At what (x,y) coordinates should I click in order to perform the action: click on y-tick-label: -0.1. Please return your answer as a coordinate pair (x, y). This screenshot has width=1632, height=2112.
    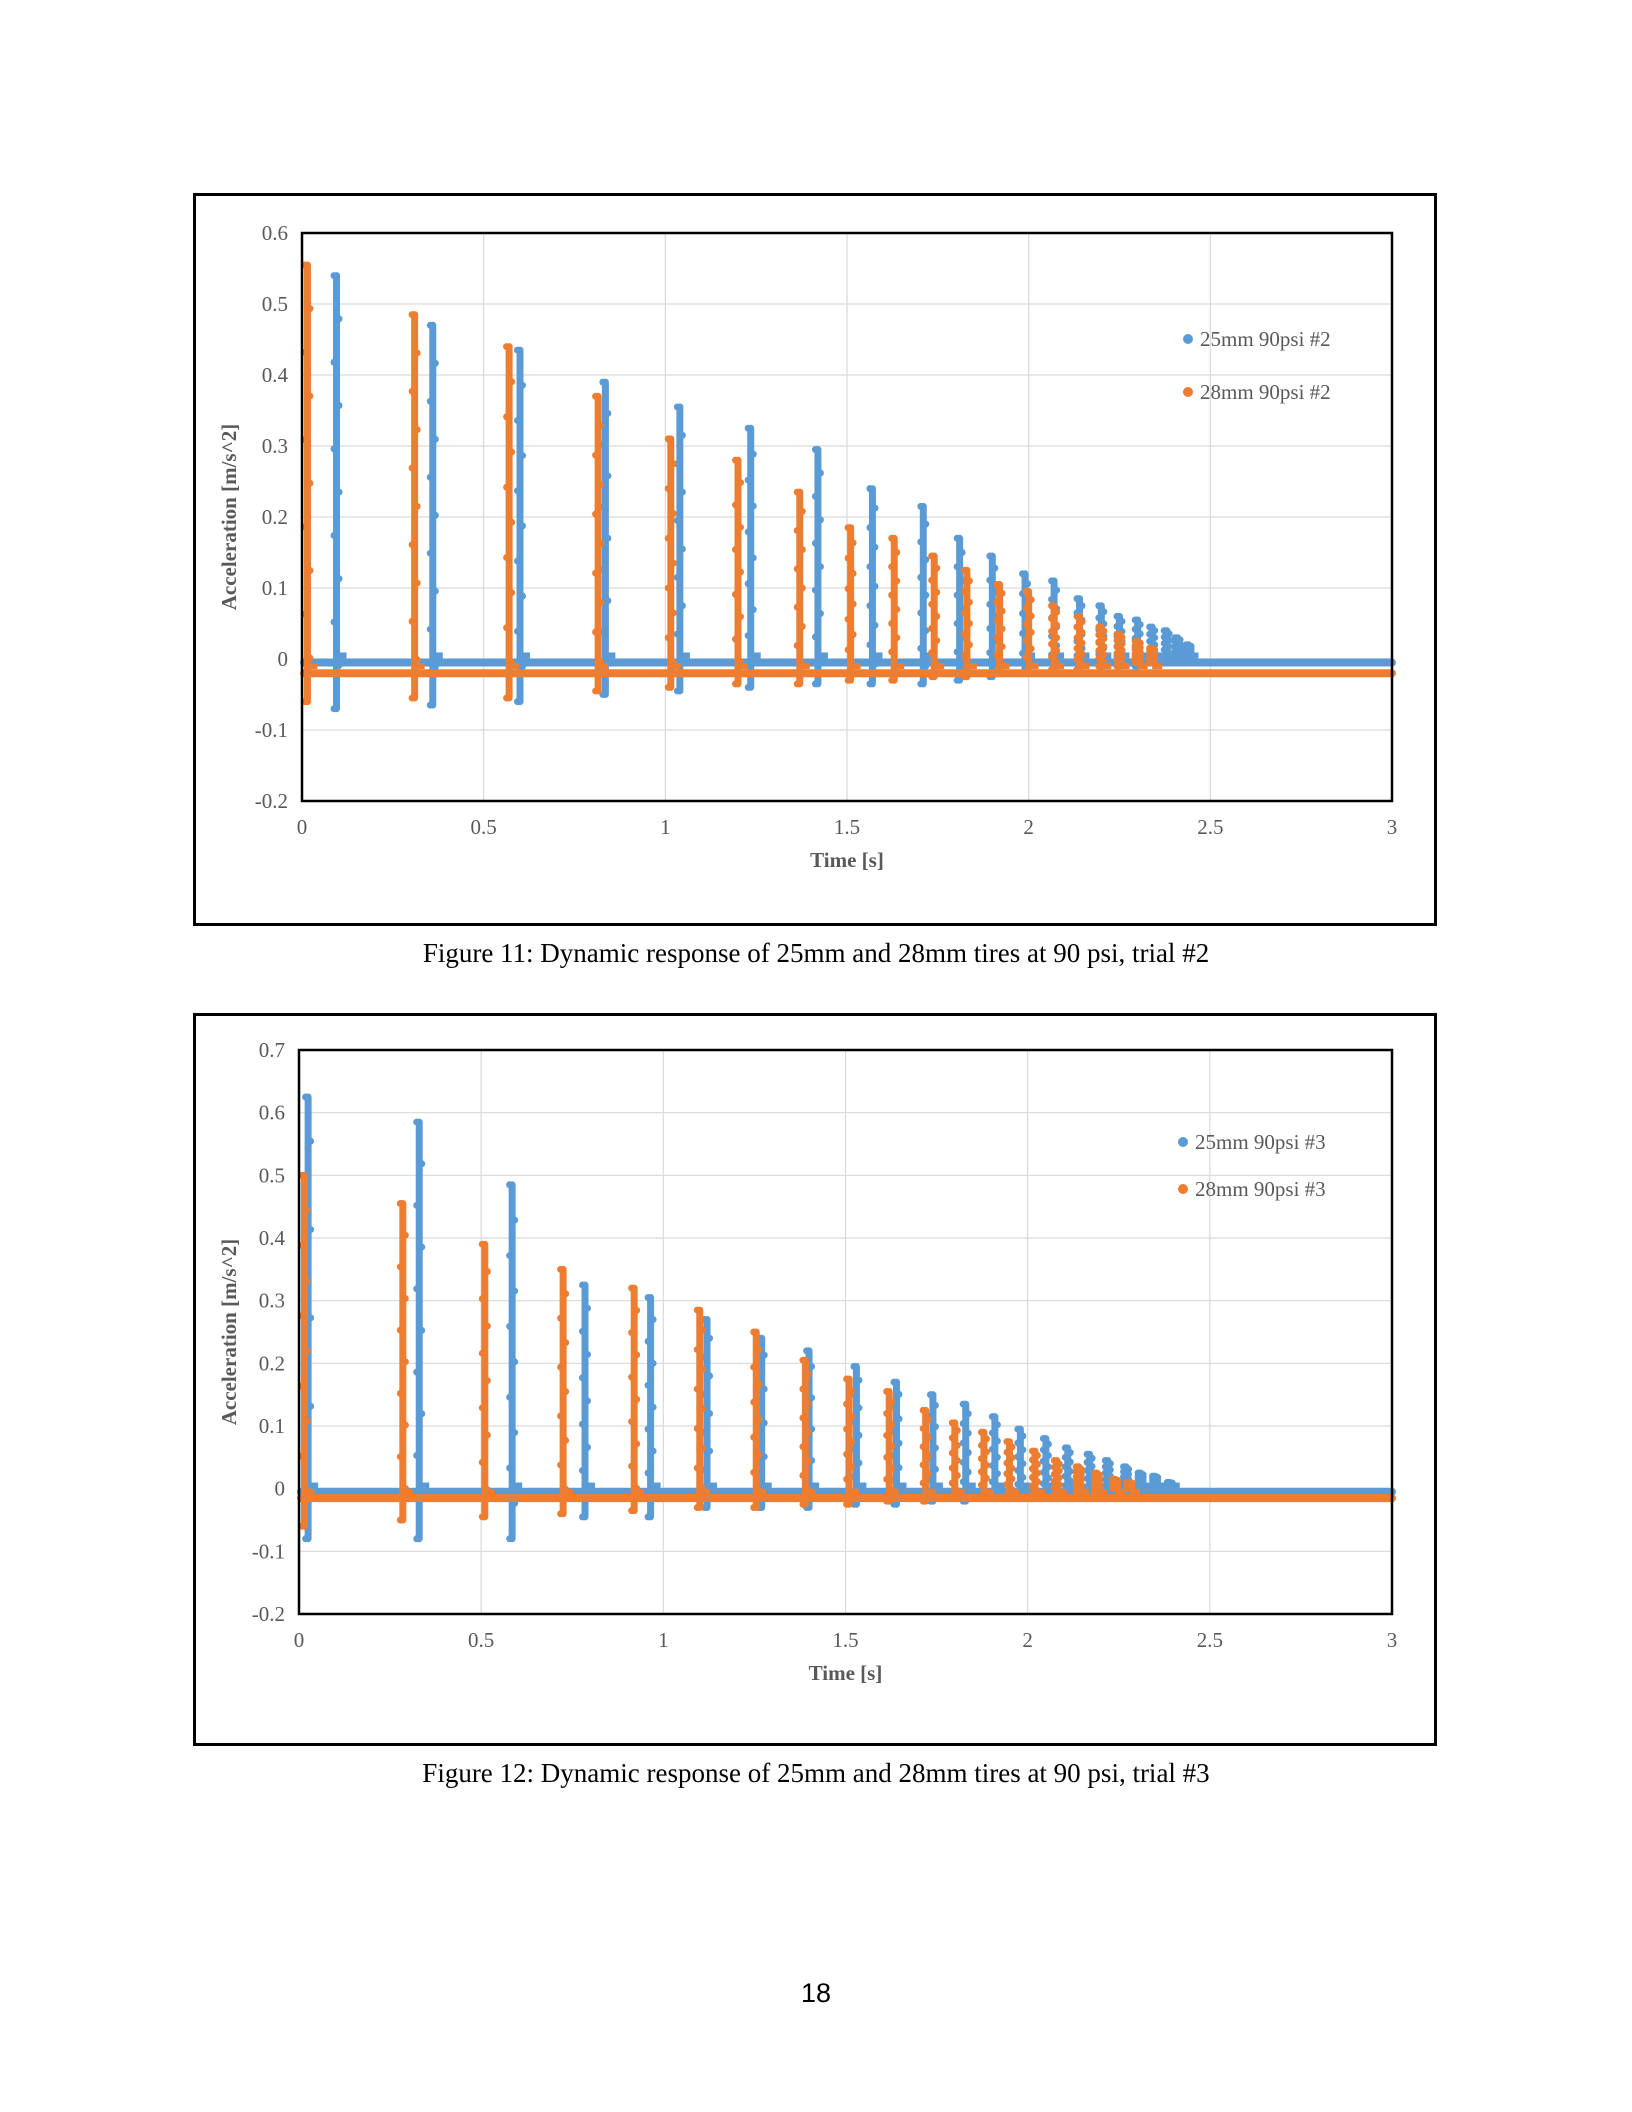
    Looking at the image, I should click on (268, 1551).